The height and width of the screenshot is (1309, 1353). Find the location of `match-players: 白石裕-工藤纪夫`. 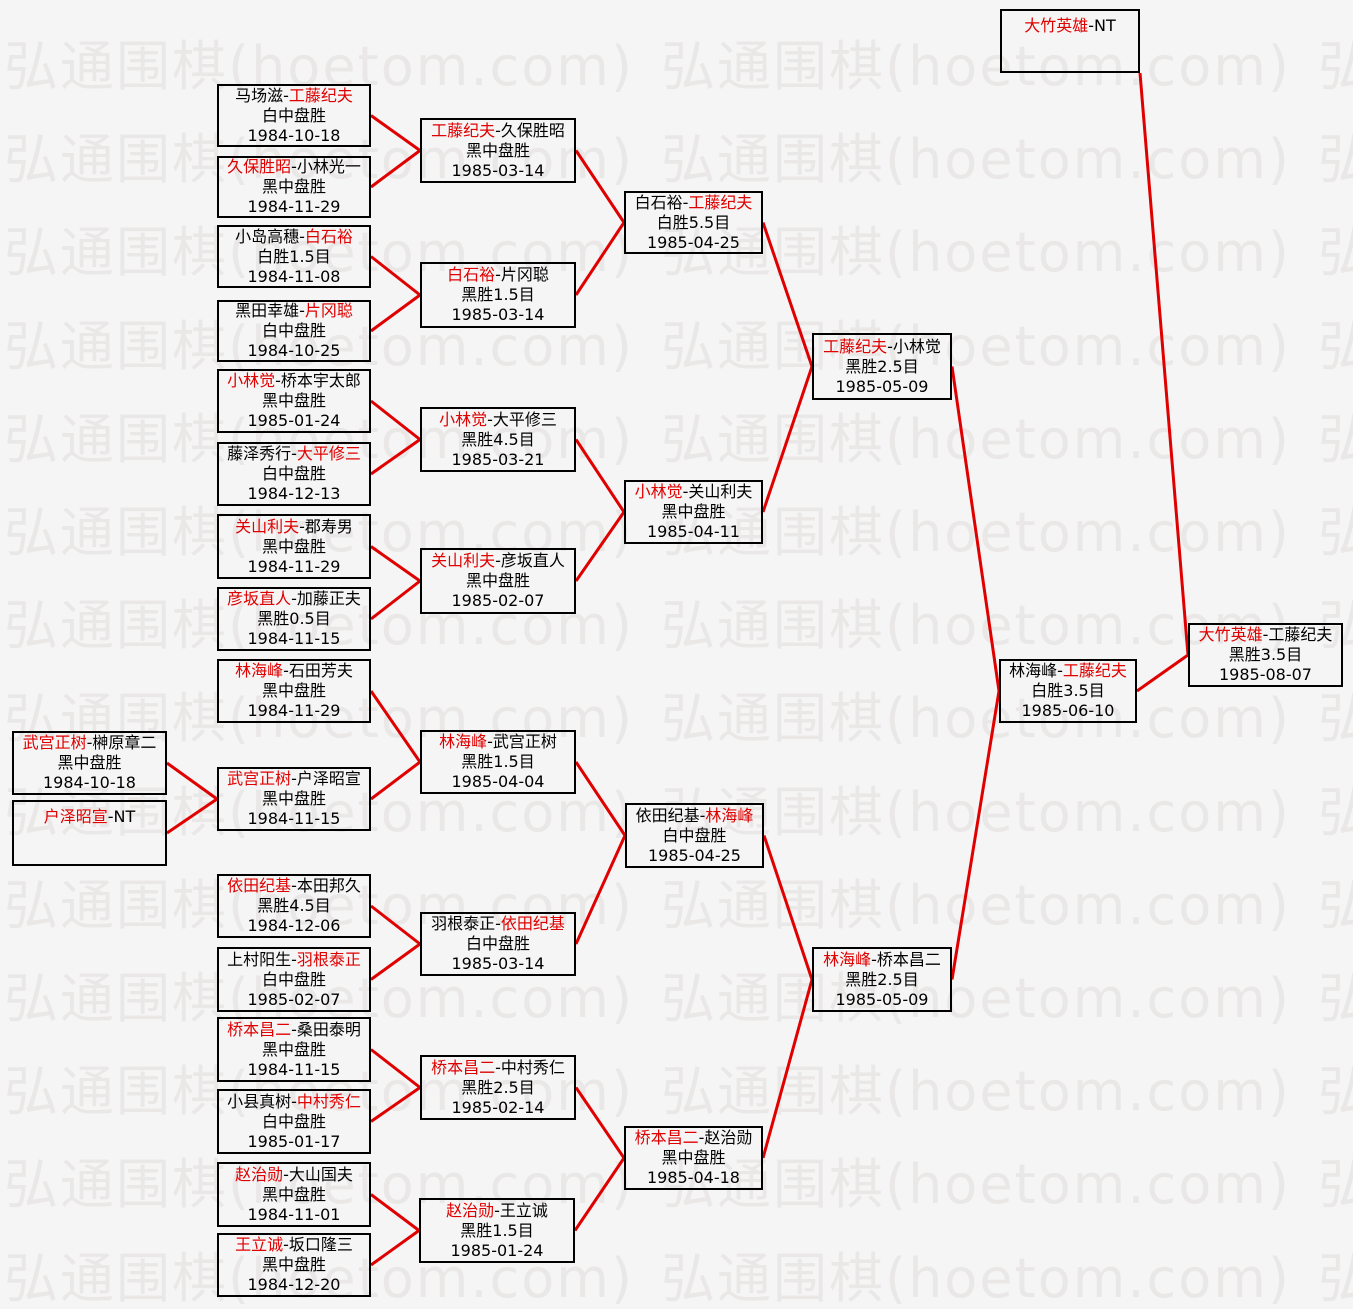

match-players: 白石裕-工藤纪夫 is located at coordinates (694, 203).